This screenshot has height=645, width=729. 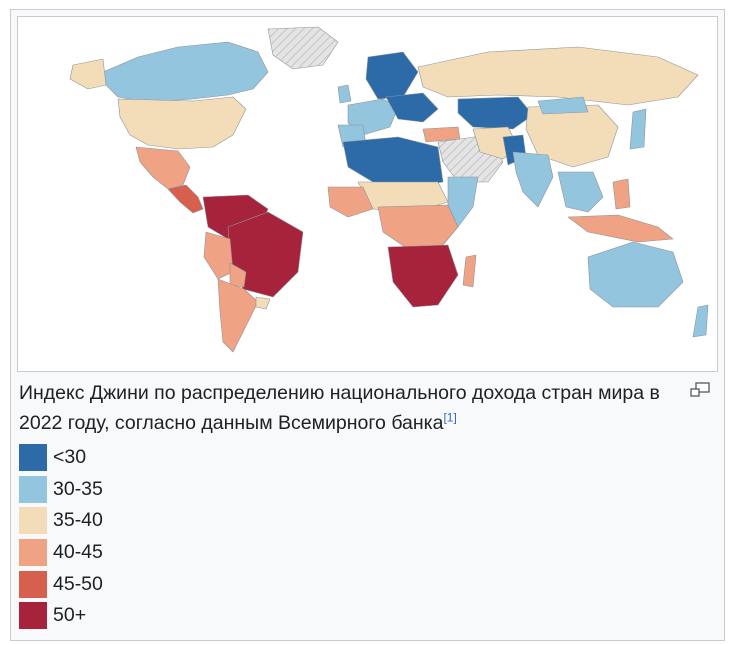 What do you see at coordinates (70, 457) in the screenshot?
I see `legend-label: <30` at bounding box center [70, 457].